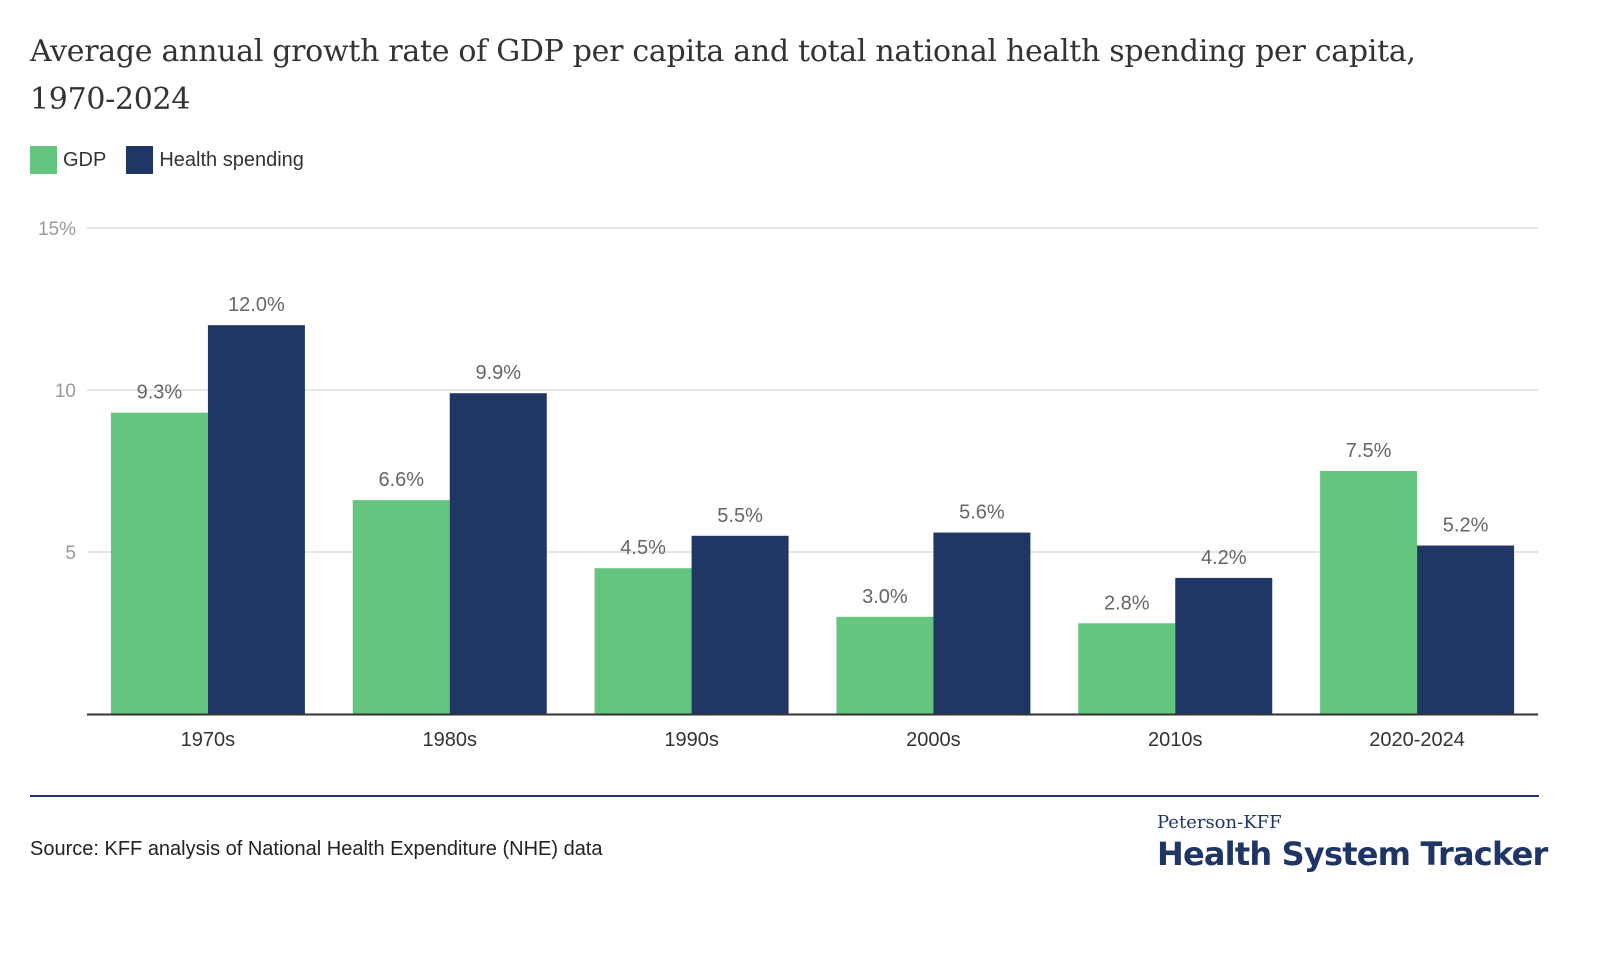 This screenshot has width=1620, height=962. I want to click on x-tick-label: 2000s, so click(933, 740).